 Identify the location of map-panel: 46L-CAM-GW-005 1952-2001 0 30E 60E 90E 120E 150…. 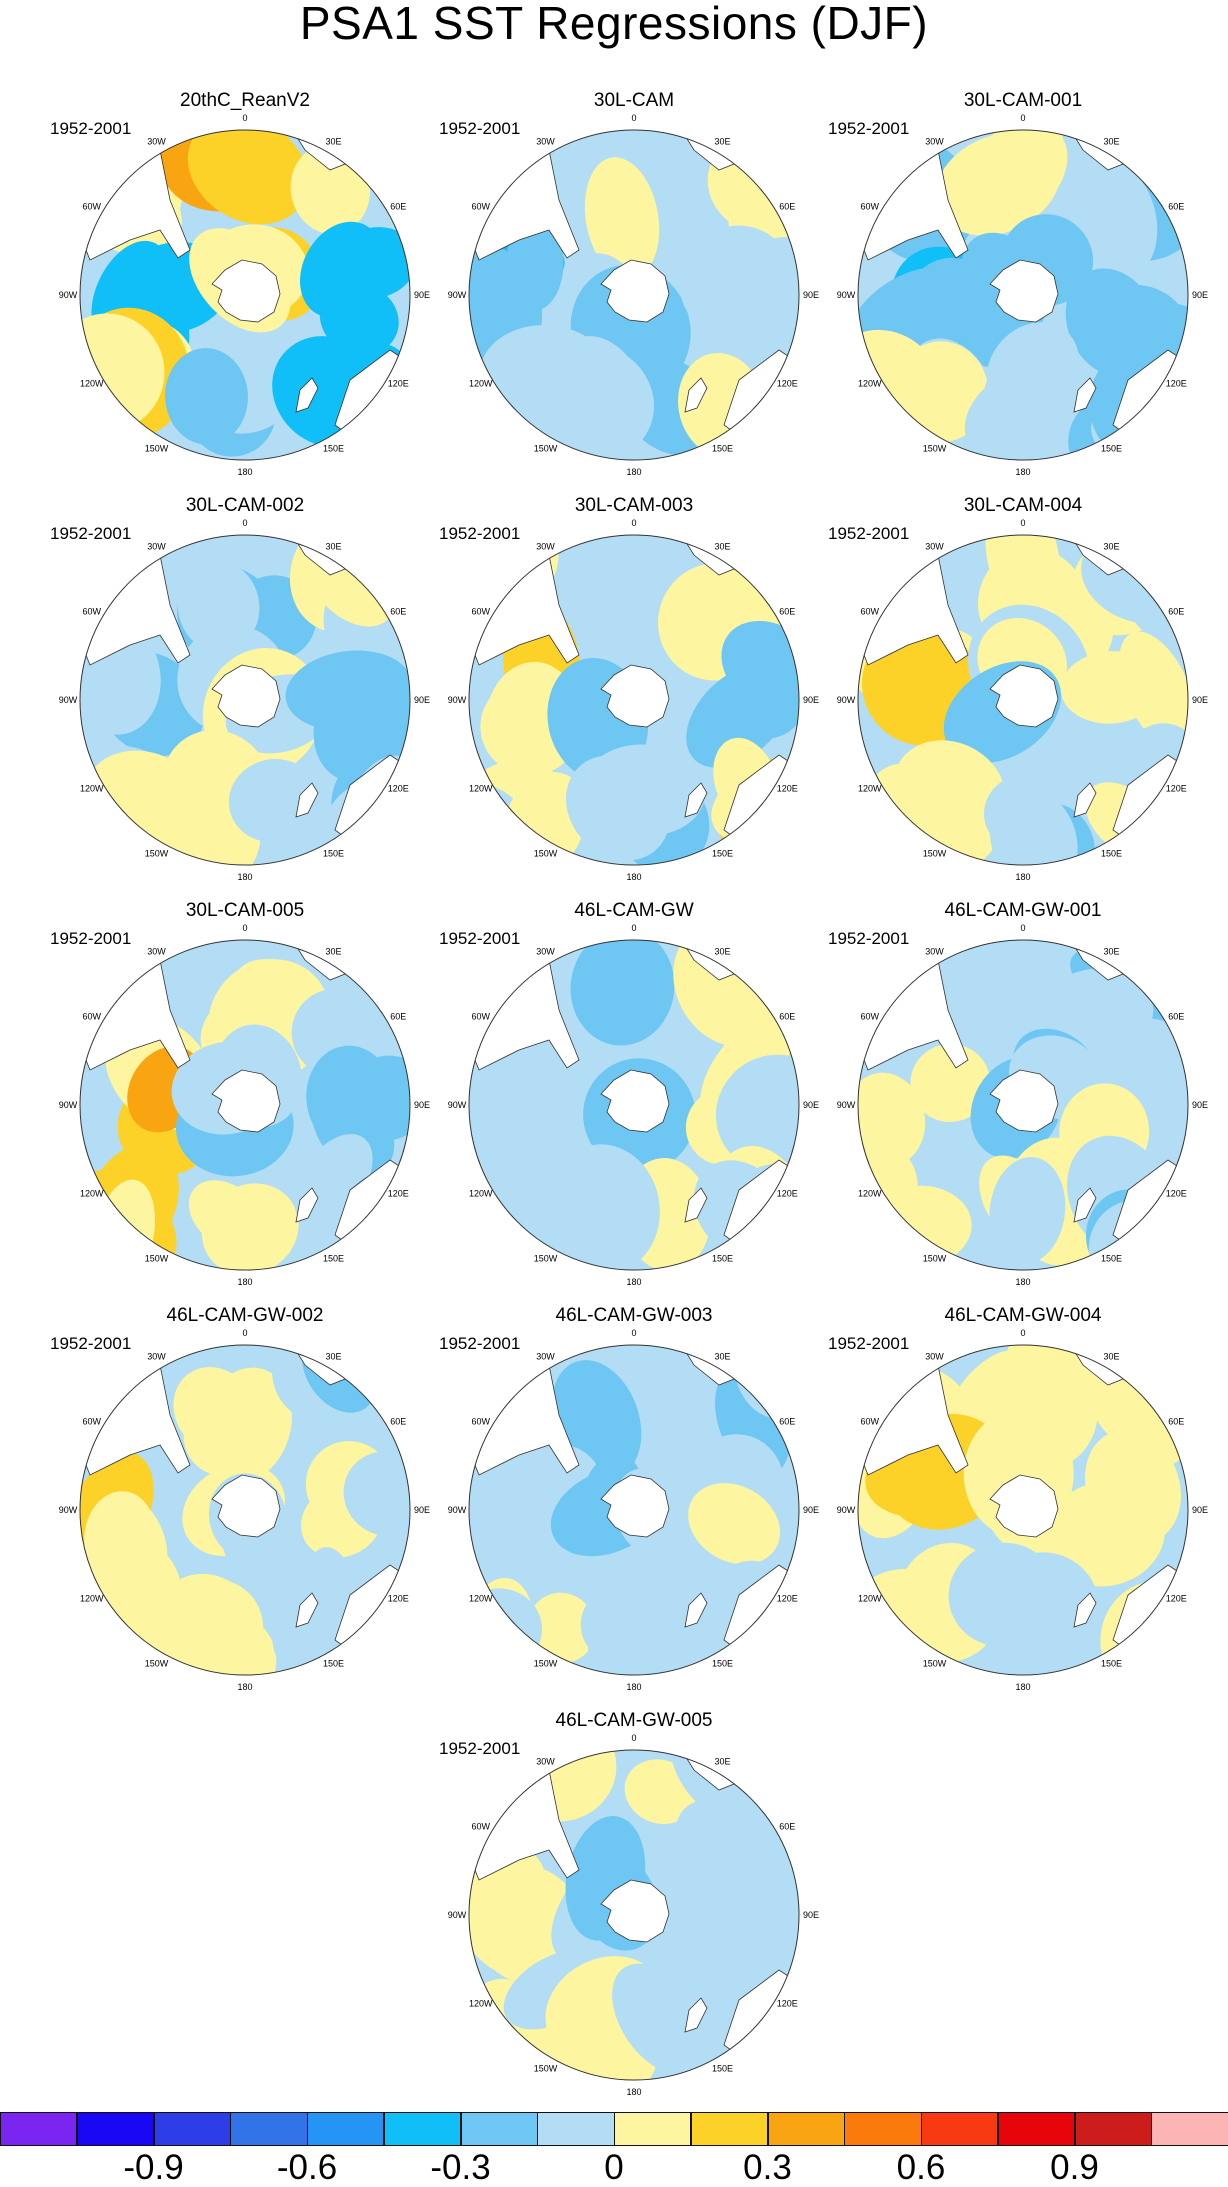
(634, 1910).